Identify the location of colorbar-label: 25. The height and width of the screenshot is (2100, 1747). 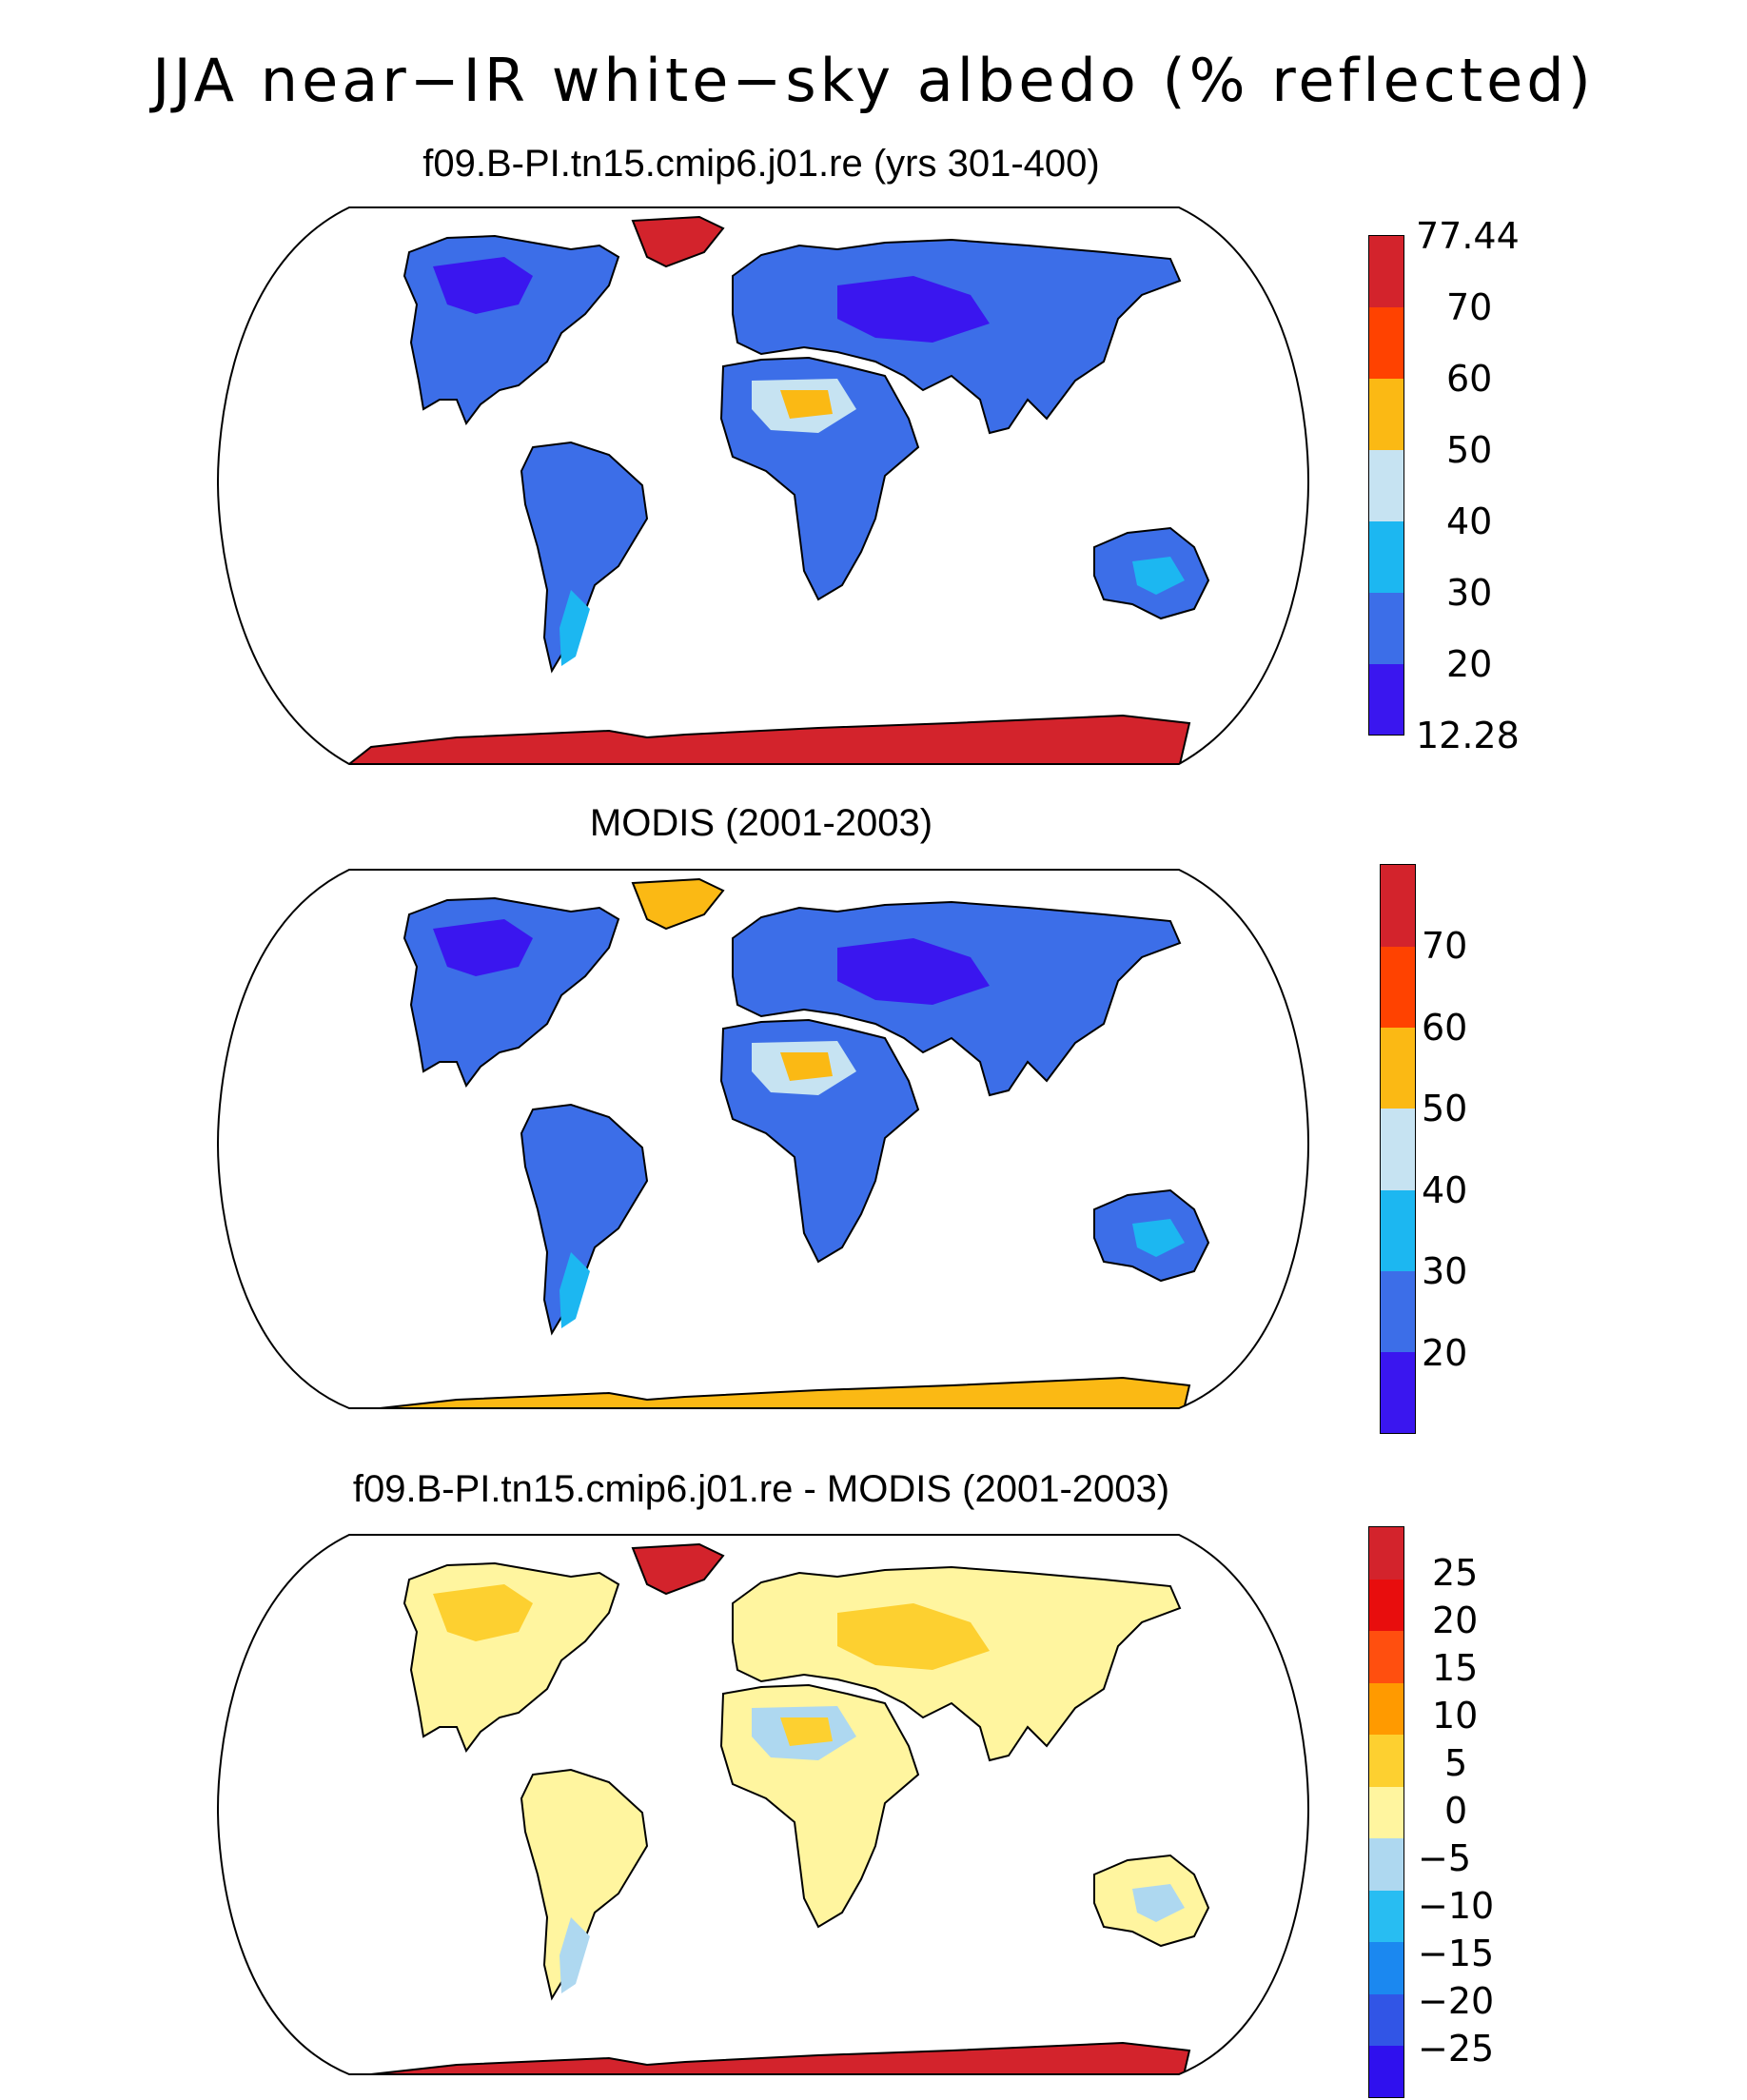
(1455, 1573).